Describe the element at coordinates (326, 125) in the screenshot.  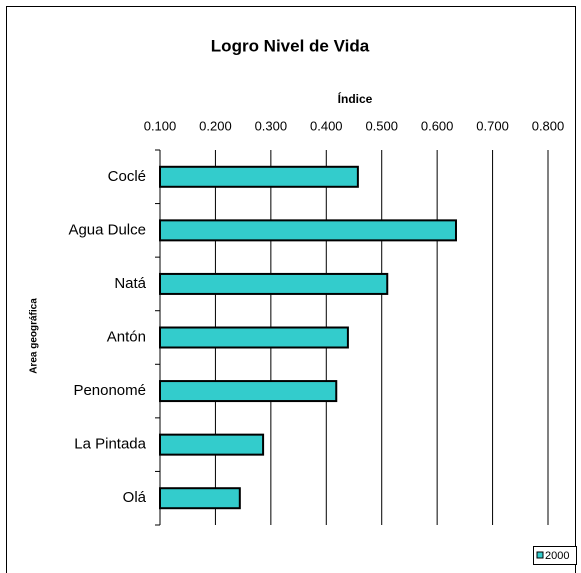
I see `x-tick-label: 0.400` at that location.